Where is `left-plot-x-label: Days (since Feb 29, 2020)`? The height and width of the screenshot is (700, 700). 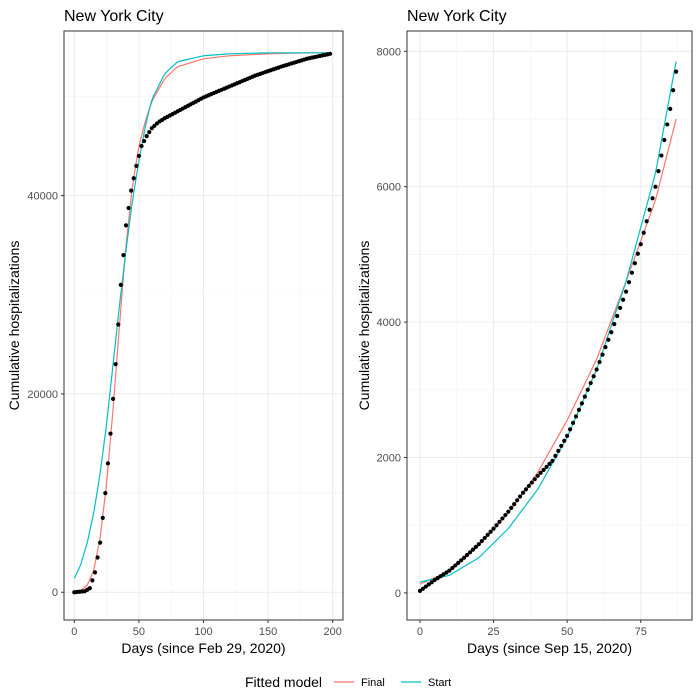
left-plot-x-label: Days (since Feb 29, 2020) is located at coordinates (203, 648).